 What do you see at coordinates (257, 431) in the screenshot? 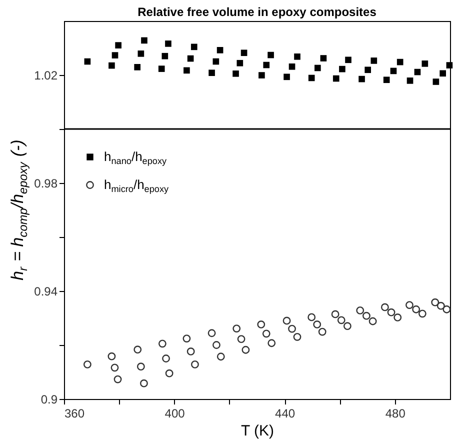
I see `x-axis-title: T (K)` at bounding box center [257, 431].